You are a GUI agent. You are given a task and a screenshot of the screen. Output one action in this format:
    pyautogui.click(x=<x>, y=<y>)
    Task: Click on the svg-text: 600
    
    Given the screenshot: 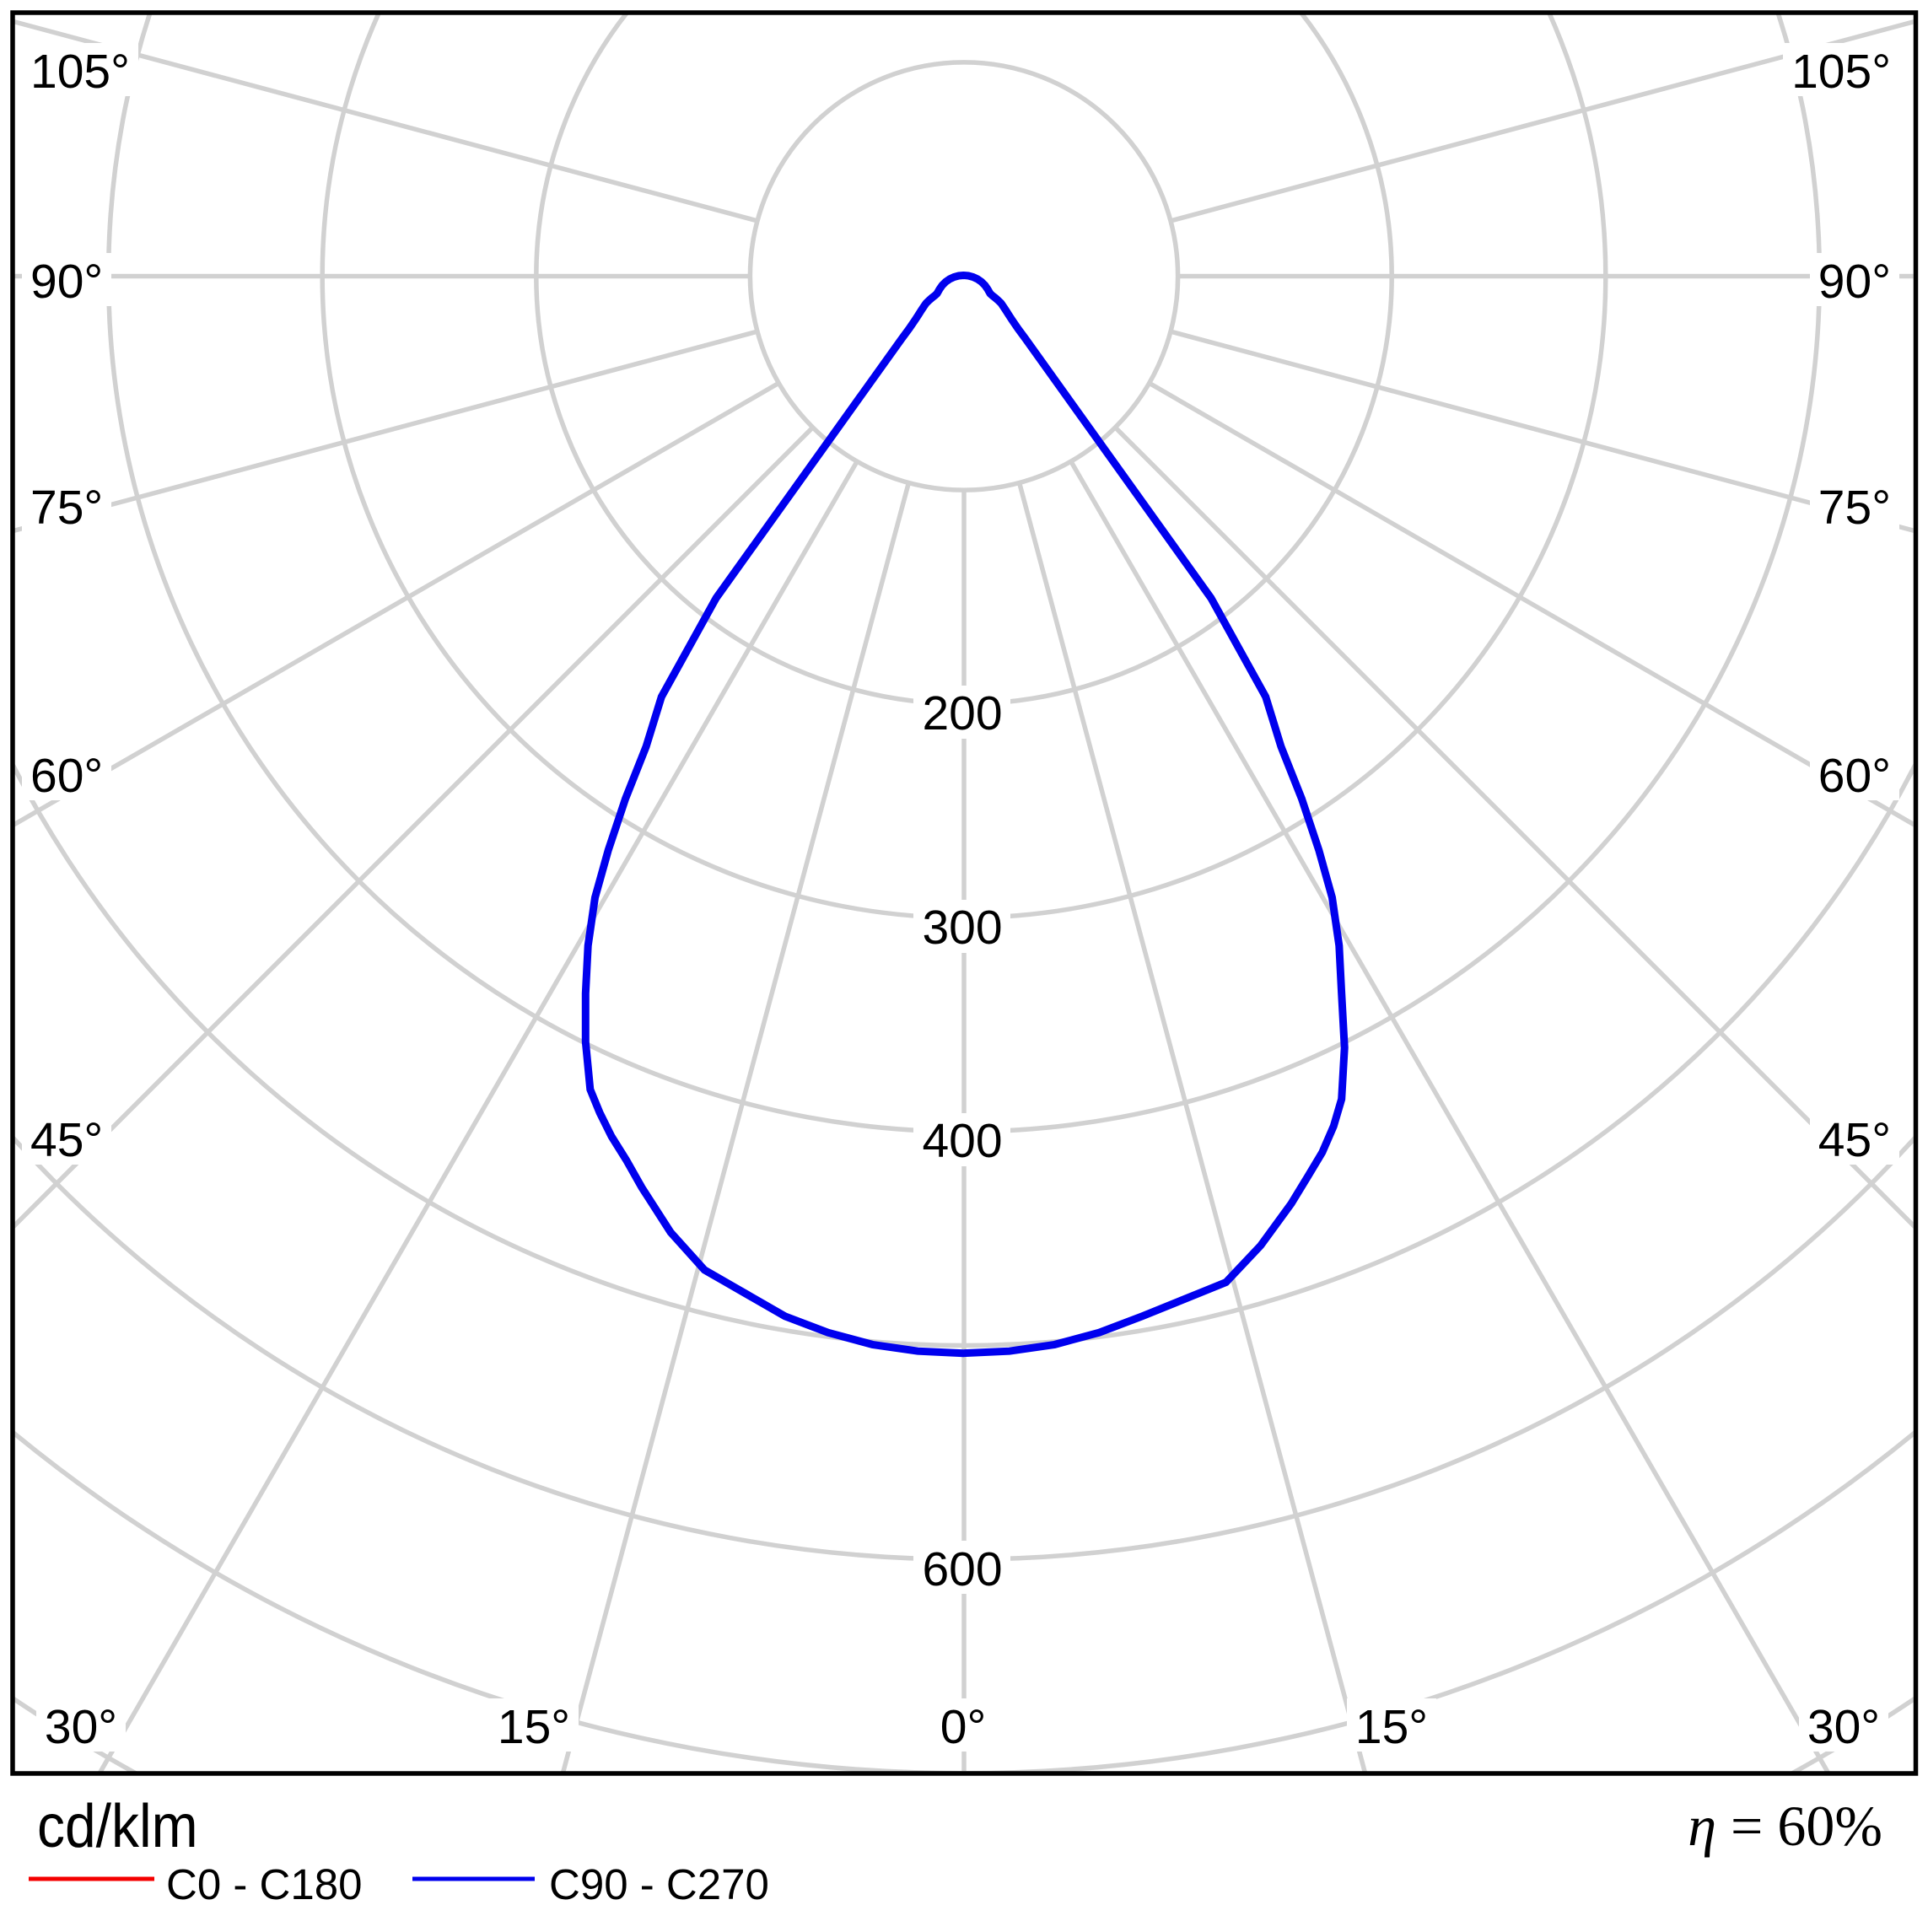 What is the action you would take?
    pyautogui.click(x=962, y=1569)
    